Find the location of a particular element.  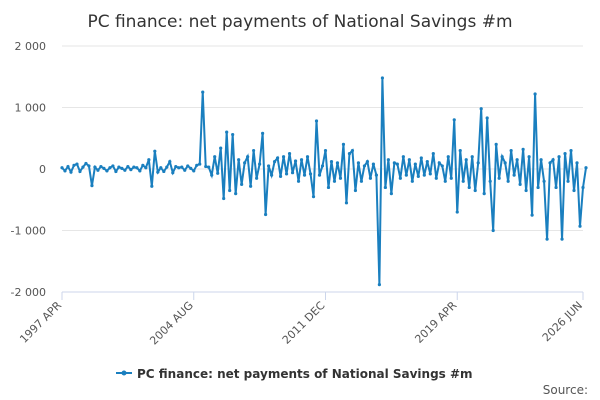

source: Source: is located at coordinates (565, 390).